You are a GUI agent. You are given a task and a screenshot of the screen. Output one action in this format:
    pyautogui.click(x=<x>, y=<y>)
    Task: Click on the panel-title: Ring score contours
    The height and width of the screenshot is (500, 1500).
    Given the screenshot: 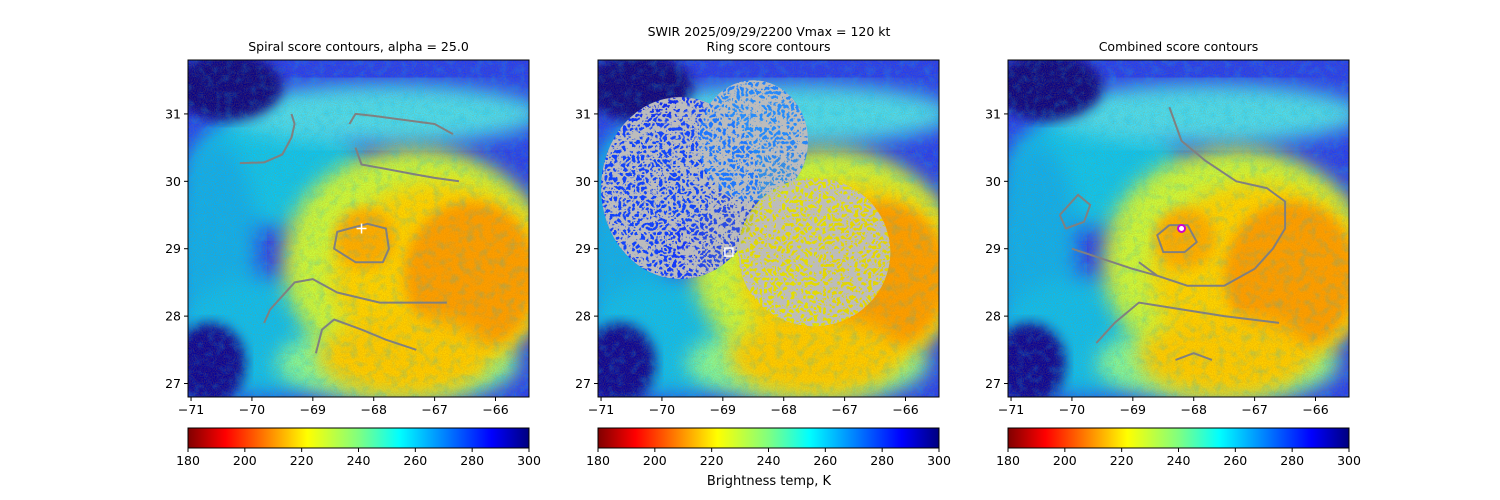 What is the action you would take?
    pyautogui.click(x=768, y=46)
    